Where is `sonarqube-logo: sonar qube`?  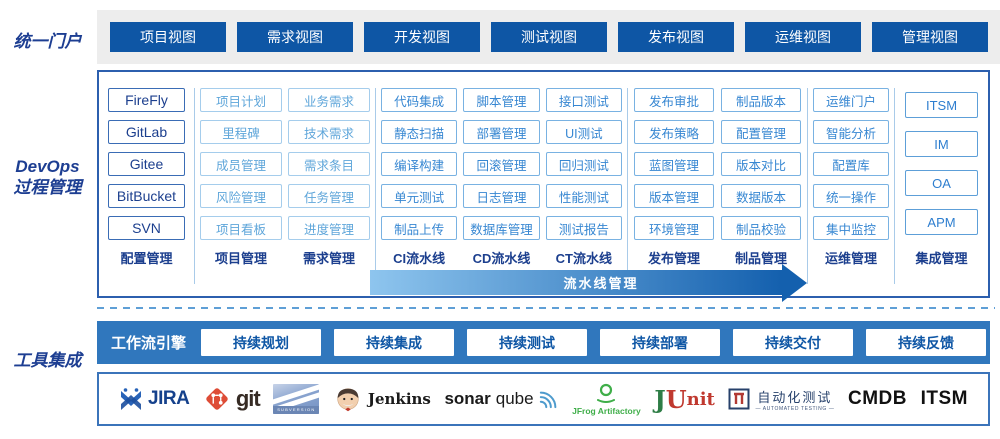 sonarqube-logo: sonar qube is located at coordinates (501, 399).